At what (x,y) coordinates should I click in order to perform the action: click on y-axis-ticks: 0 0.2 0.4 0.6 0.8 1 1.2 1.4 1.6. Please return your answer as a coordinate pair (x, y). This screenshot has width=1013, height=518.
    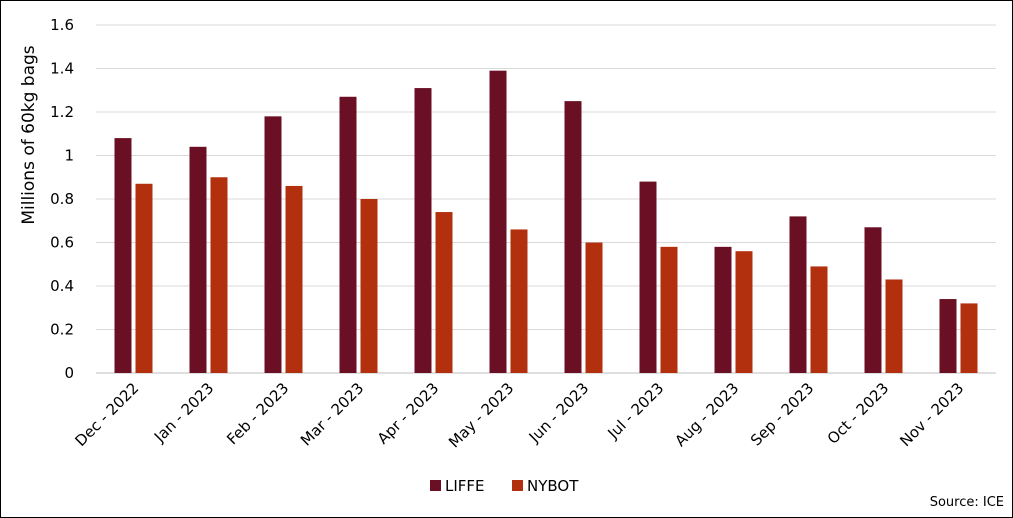
    Looking at the image, I should click on (62, 199).